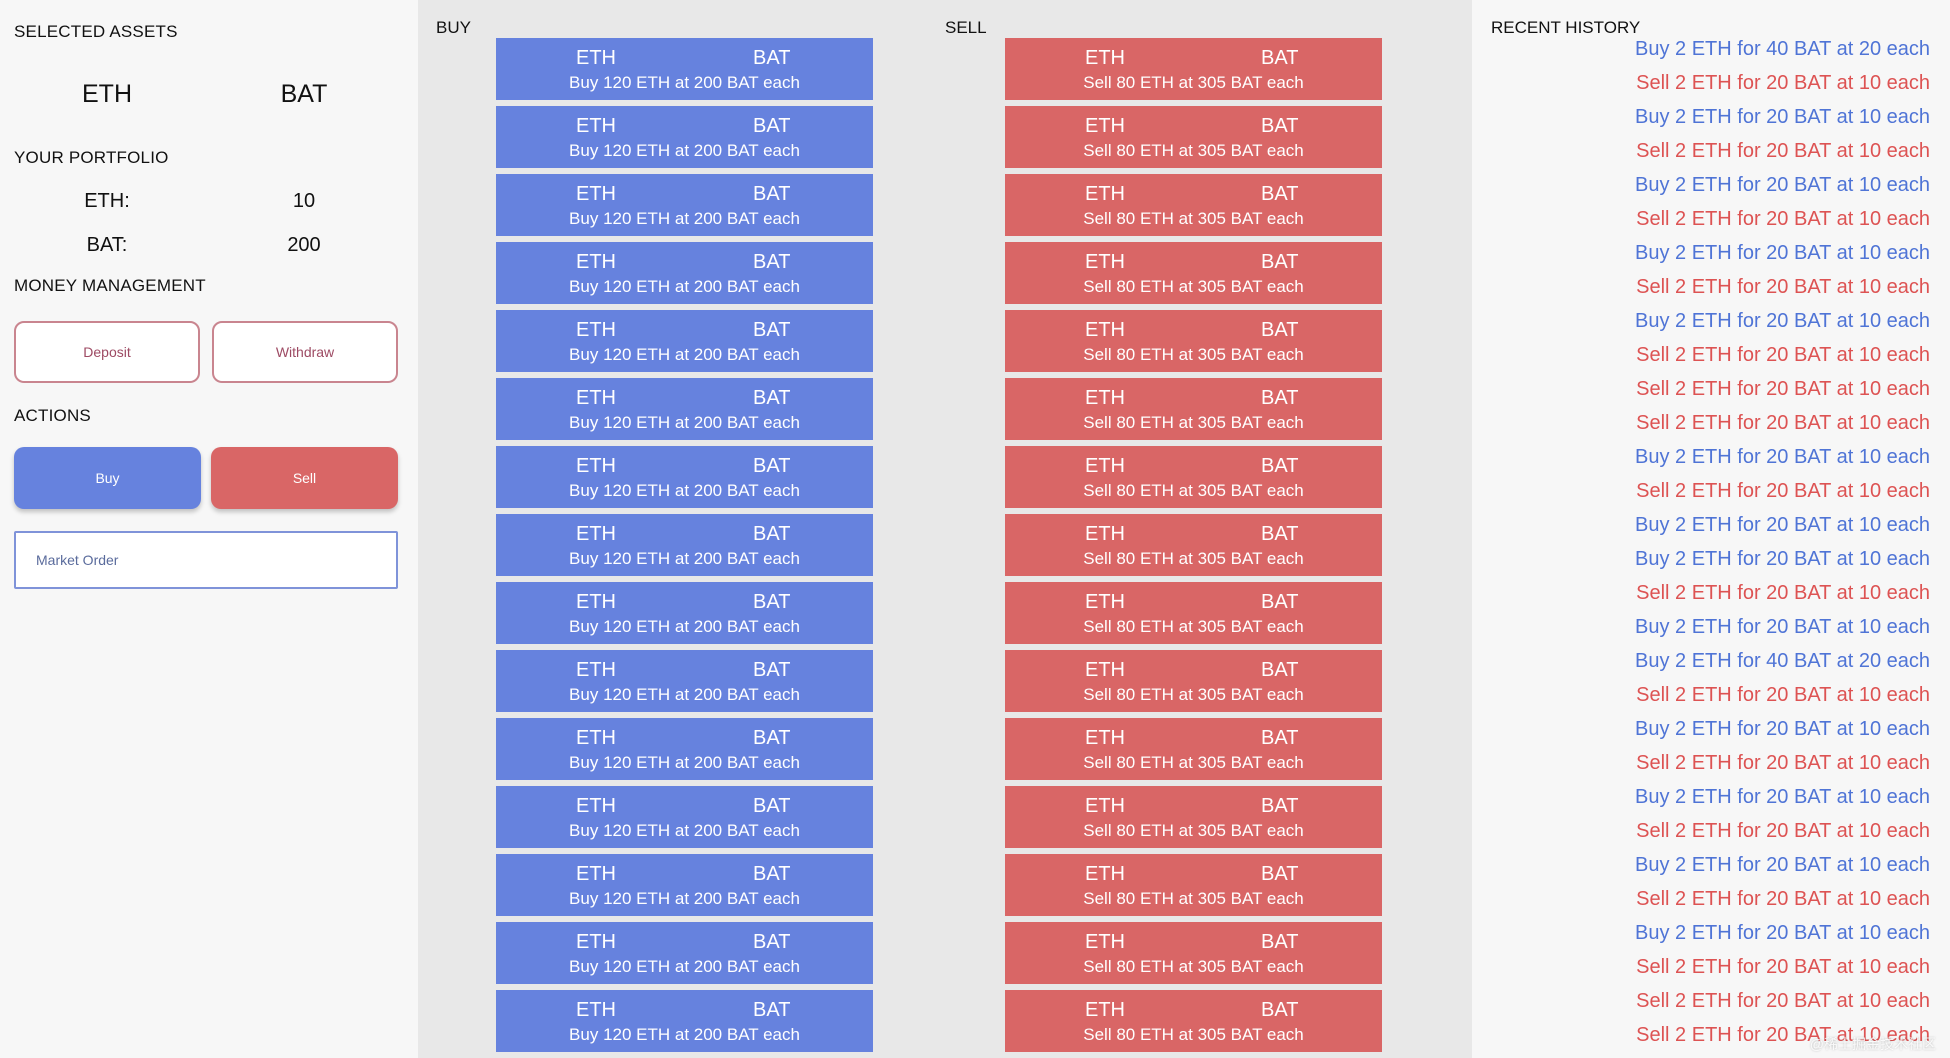 The height and width of the screenshot is (1058, 1950). I want to click on sell-button: Sell, so click(304, 478).